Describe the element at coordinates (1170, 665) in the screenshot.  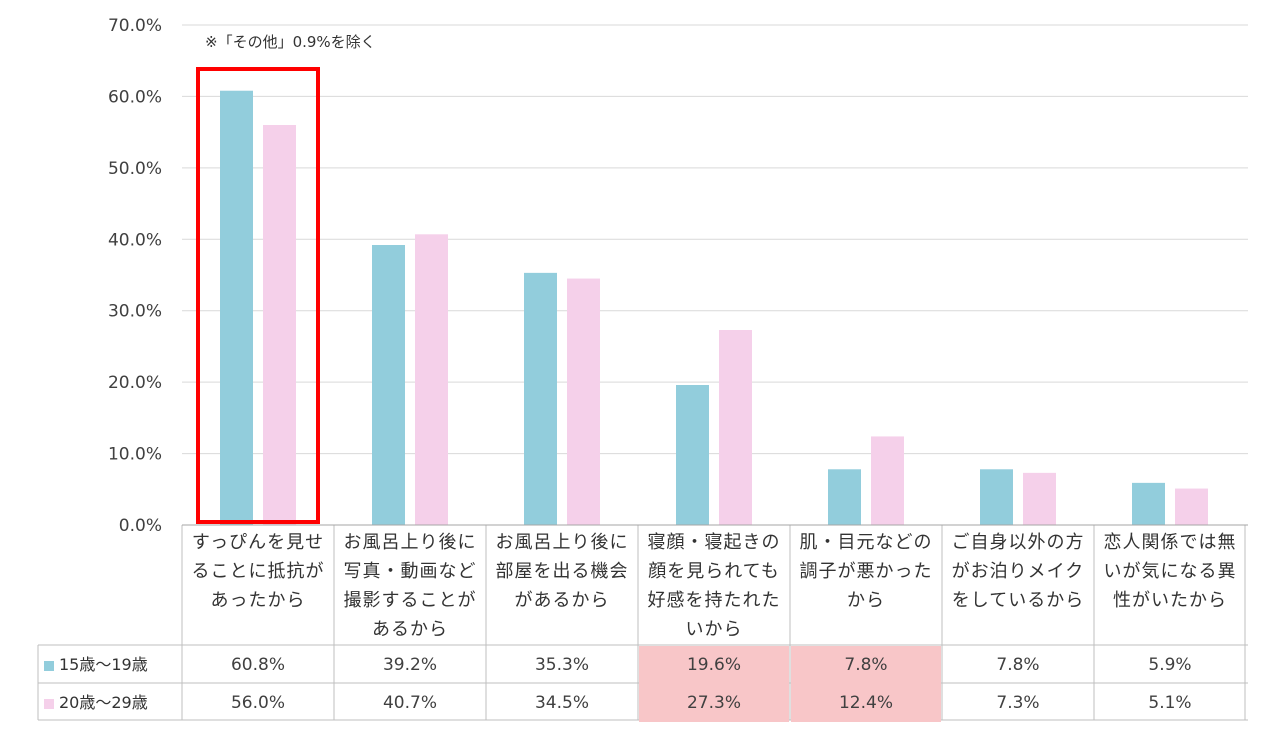
I see `table-cell: 5.9%` at that location.